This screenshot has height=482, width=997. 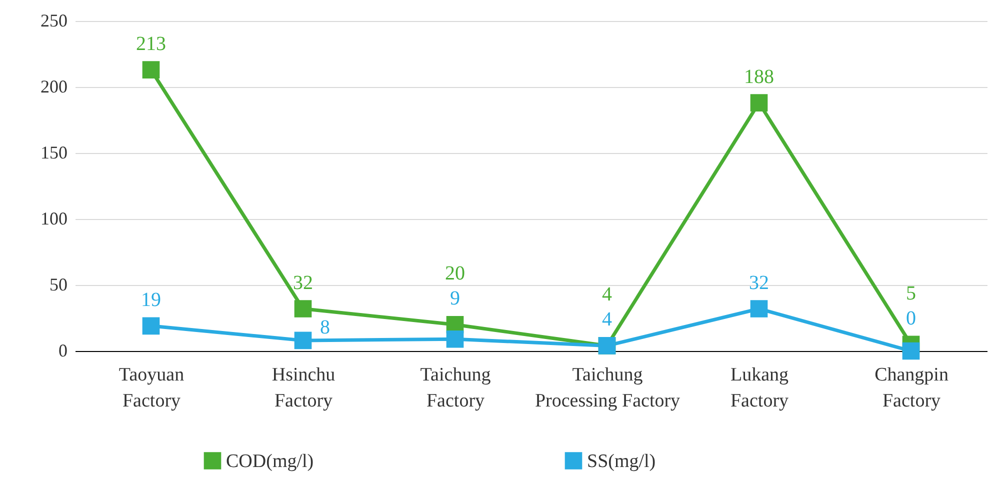 I want to click on data-label: 5, so click(x=911, y=293).